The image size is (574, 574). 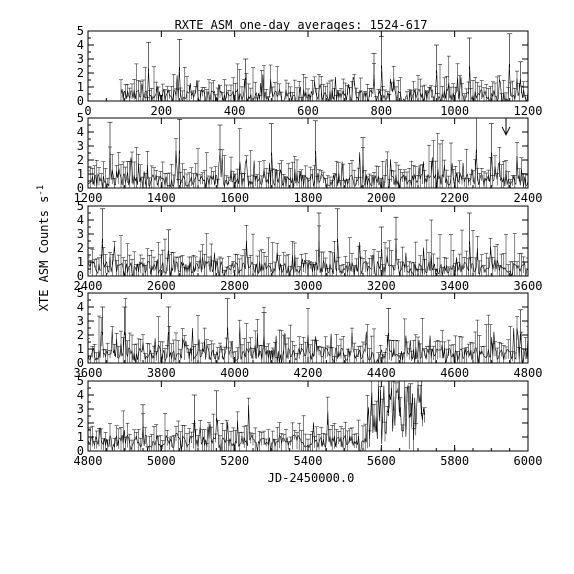 I want to click on x-tick-label: 0, so click(x=87, y=111).